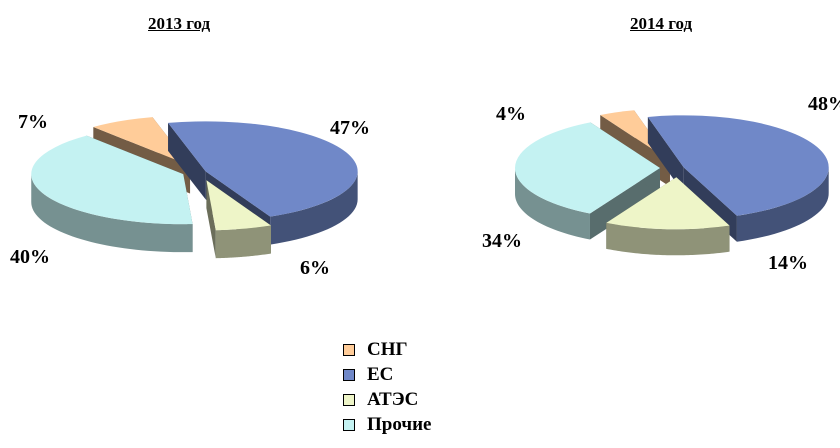 Image resolution: width=840 pixels, height=448 pixels. I want to click on legend-item-apec: АТЭС, so click(387, 399).